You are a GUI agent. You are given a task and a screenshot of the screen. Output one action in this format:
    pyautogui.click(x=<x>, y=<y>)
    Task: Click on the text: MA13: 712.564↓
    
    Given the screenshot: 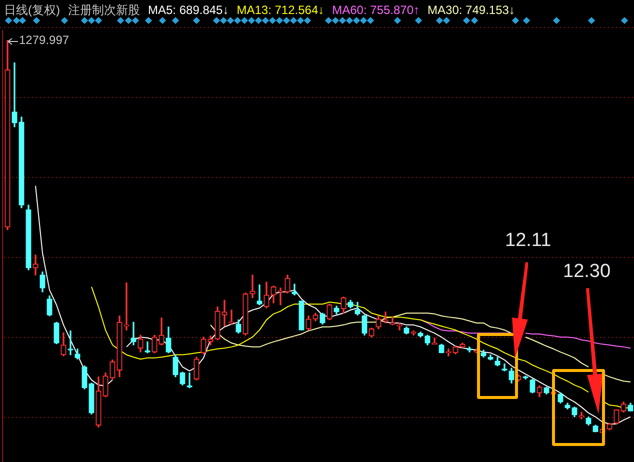 What is the action you would take?
    pyautogui.click(x=280, y=10)
    